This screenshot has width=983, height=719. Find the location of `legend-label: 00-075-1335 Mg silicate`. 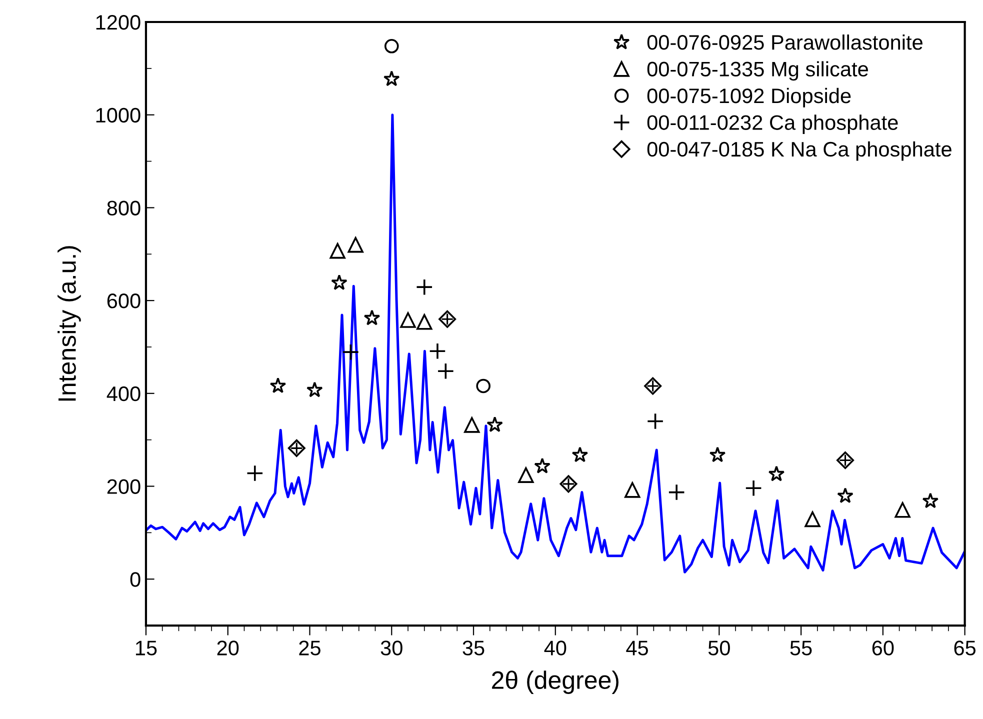

legend-label: 00-075-1335 Mg silicate is located at coordinates (757, 71).